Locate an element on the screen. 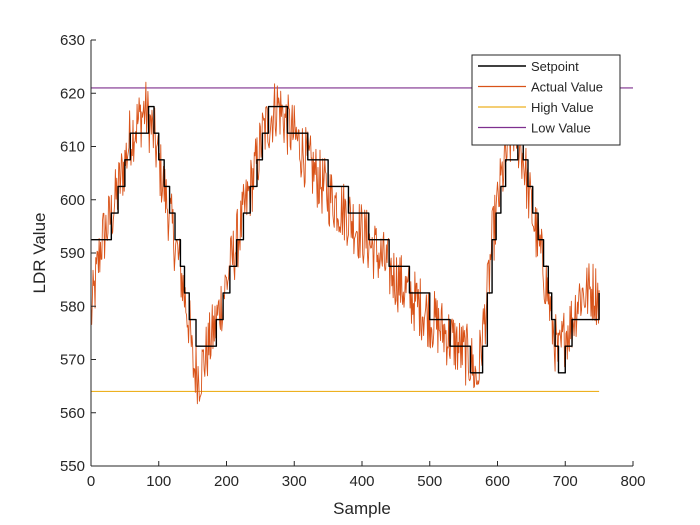  x-tick-label: 100 is located at coordinates (158, 481).